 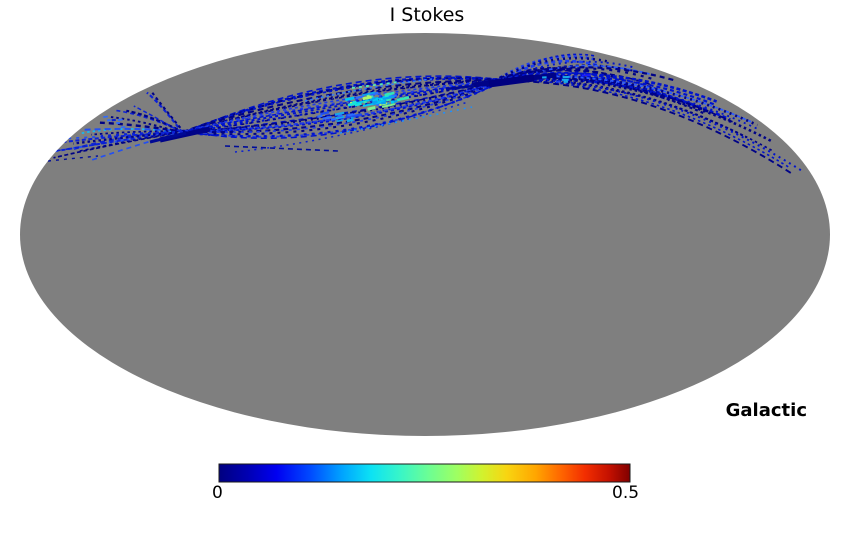 What do you see at coordinates (424, 473) in the screenshot?
I see `colorbar` at bounding box center [424, 473].